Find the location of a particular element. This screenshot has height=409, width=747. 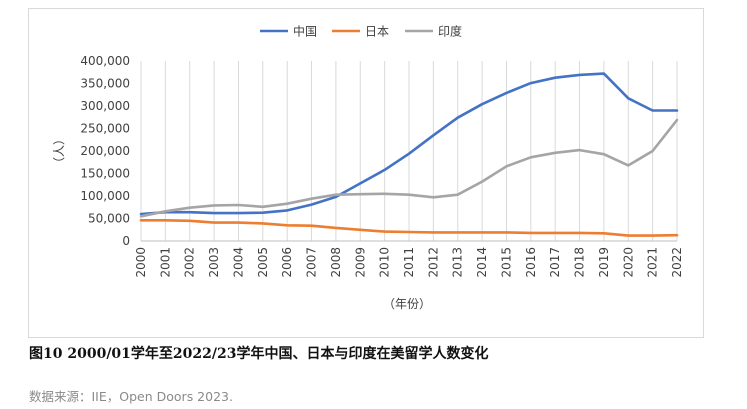

legend-label-3: 印度 is located at coordinates (450, 31).